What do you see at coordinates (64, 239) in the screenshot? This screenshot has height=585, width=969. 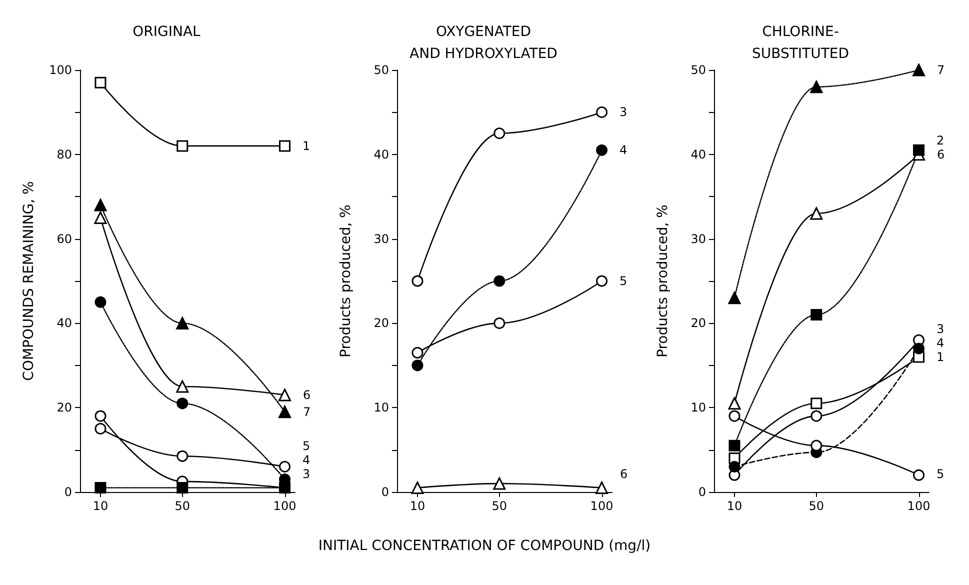 I see `y-tick-label: 60` at bounding box center [64, 239].